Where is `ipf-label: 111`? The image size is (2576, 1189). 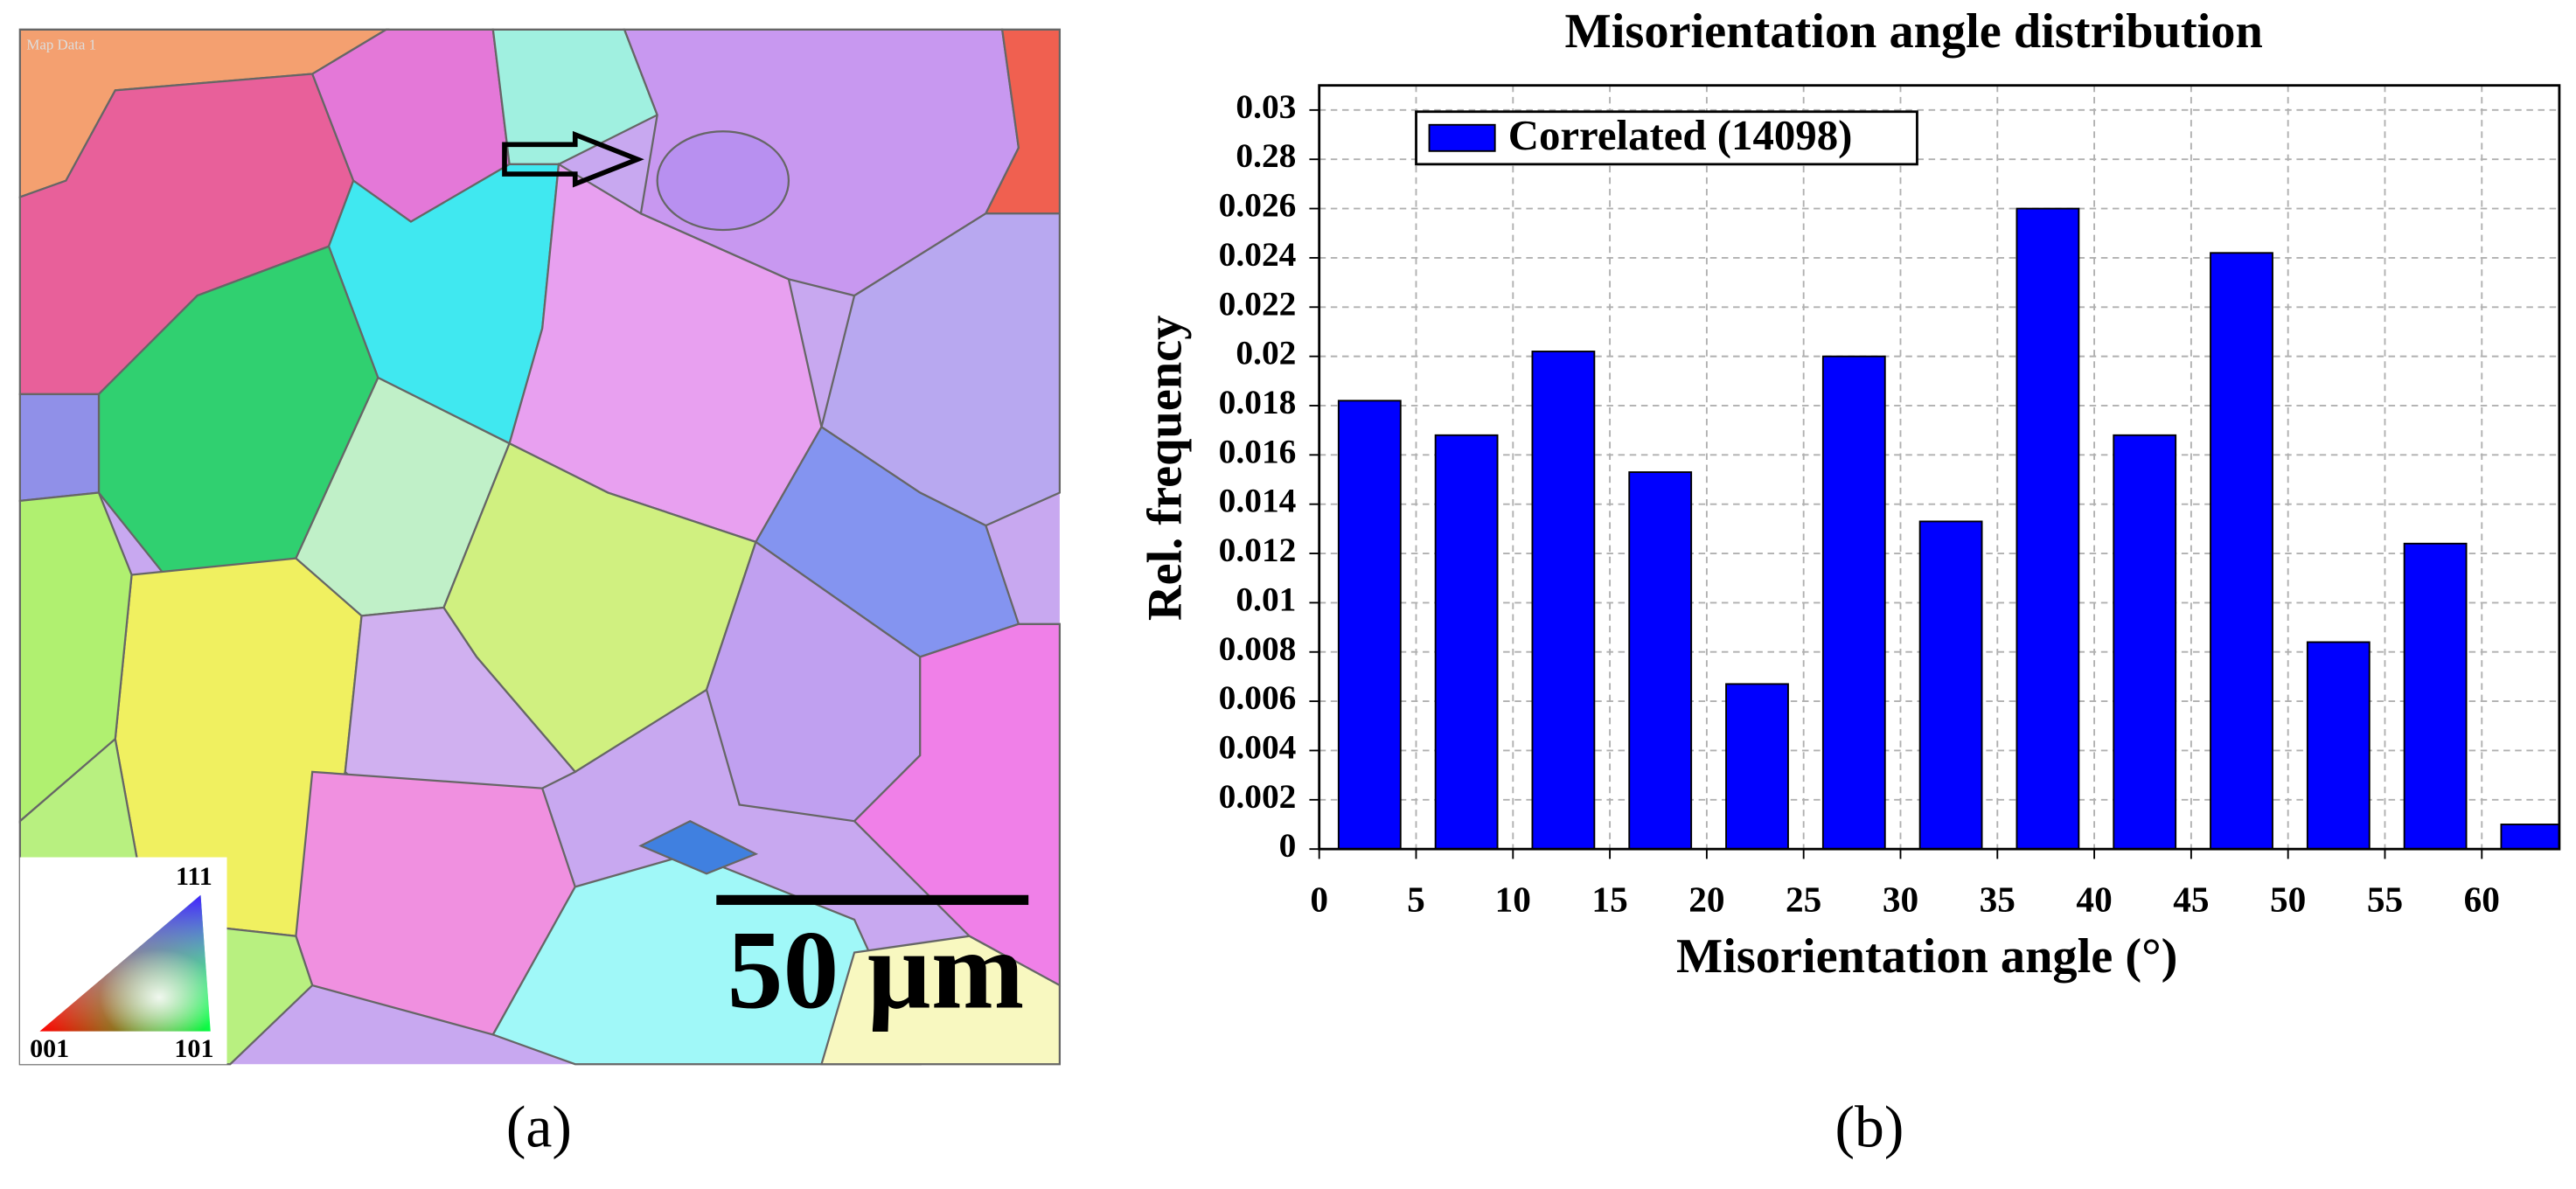 ipf-label: 111 is located at coordinates (194, 876).